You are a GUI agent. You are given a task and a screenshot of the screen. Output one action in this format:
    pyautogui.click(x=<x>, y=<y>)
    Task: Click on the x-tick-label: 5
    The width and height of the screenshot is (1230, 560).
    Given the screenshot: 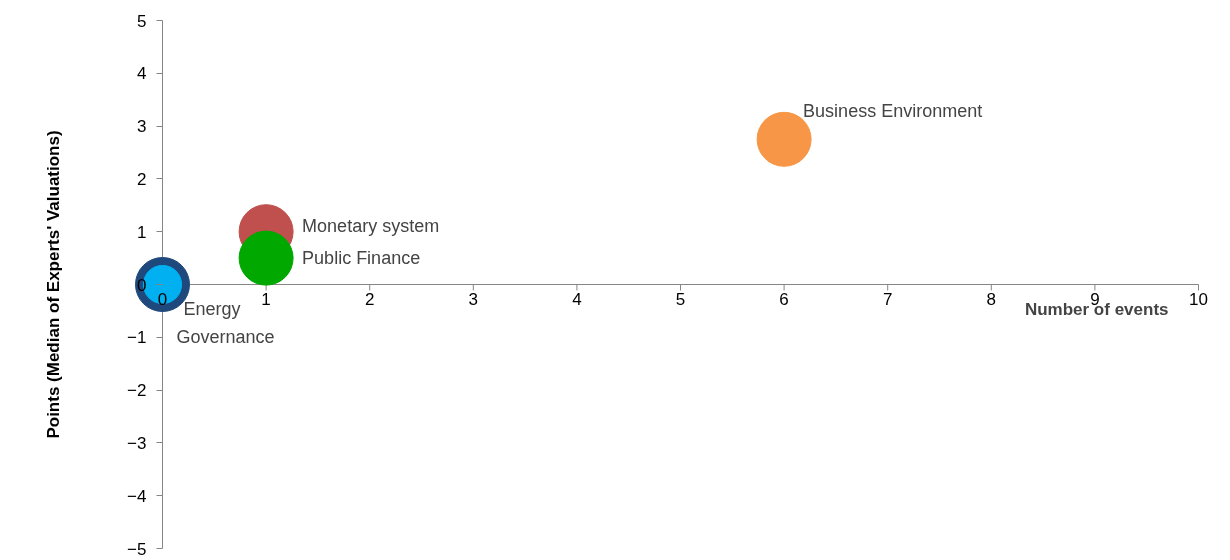 What is the action you would take?
    pyautogui.click(x=680, y=299)
    